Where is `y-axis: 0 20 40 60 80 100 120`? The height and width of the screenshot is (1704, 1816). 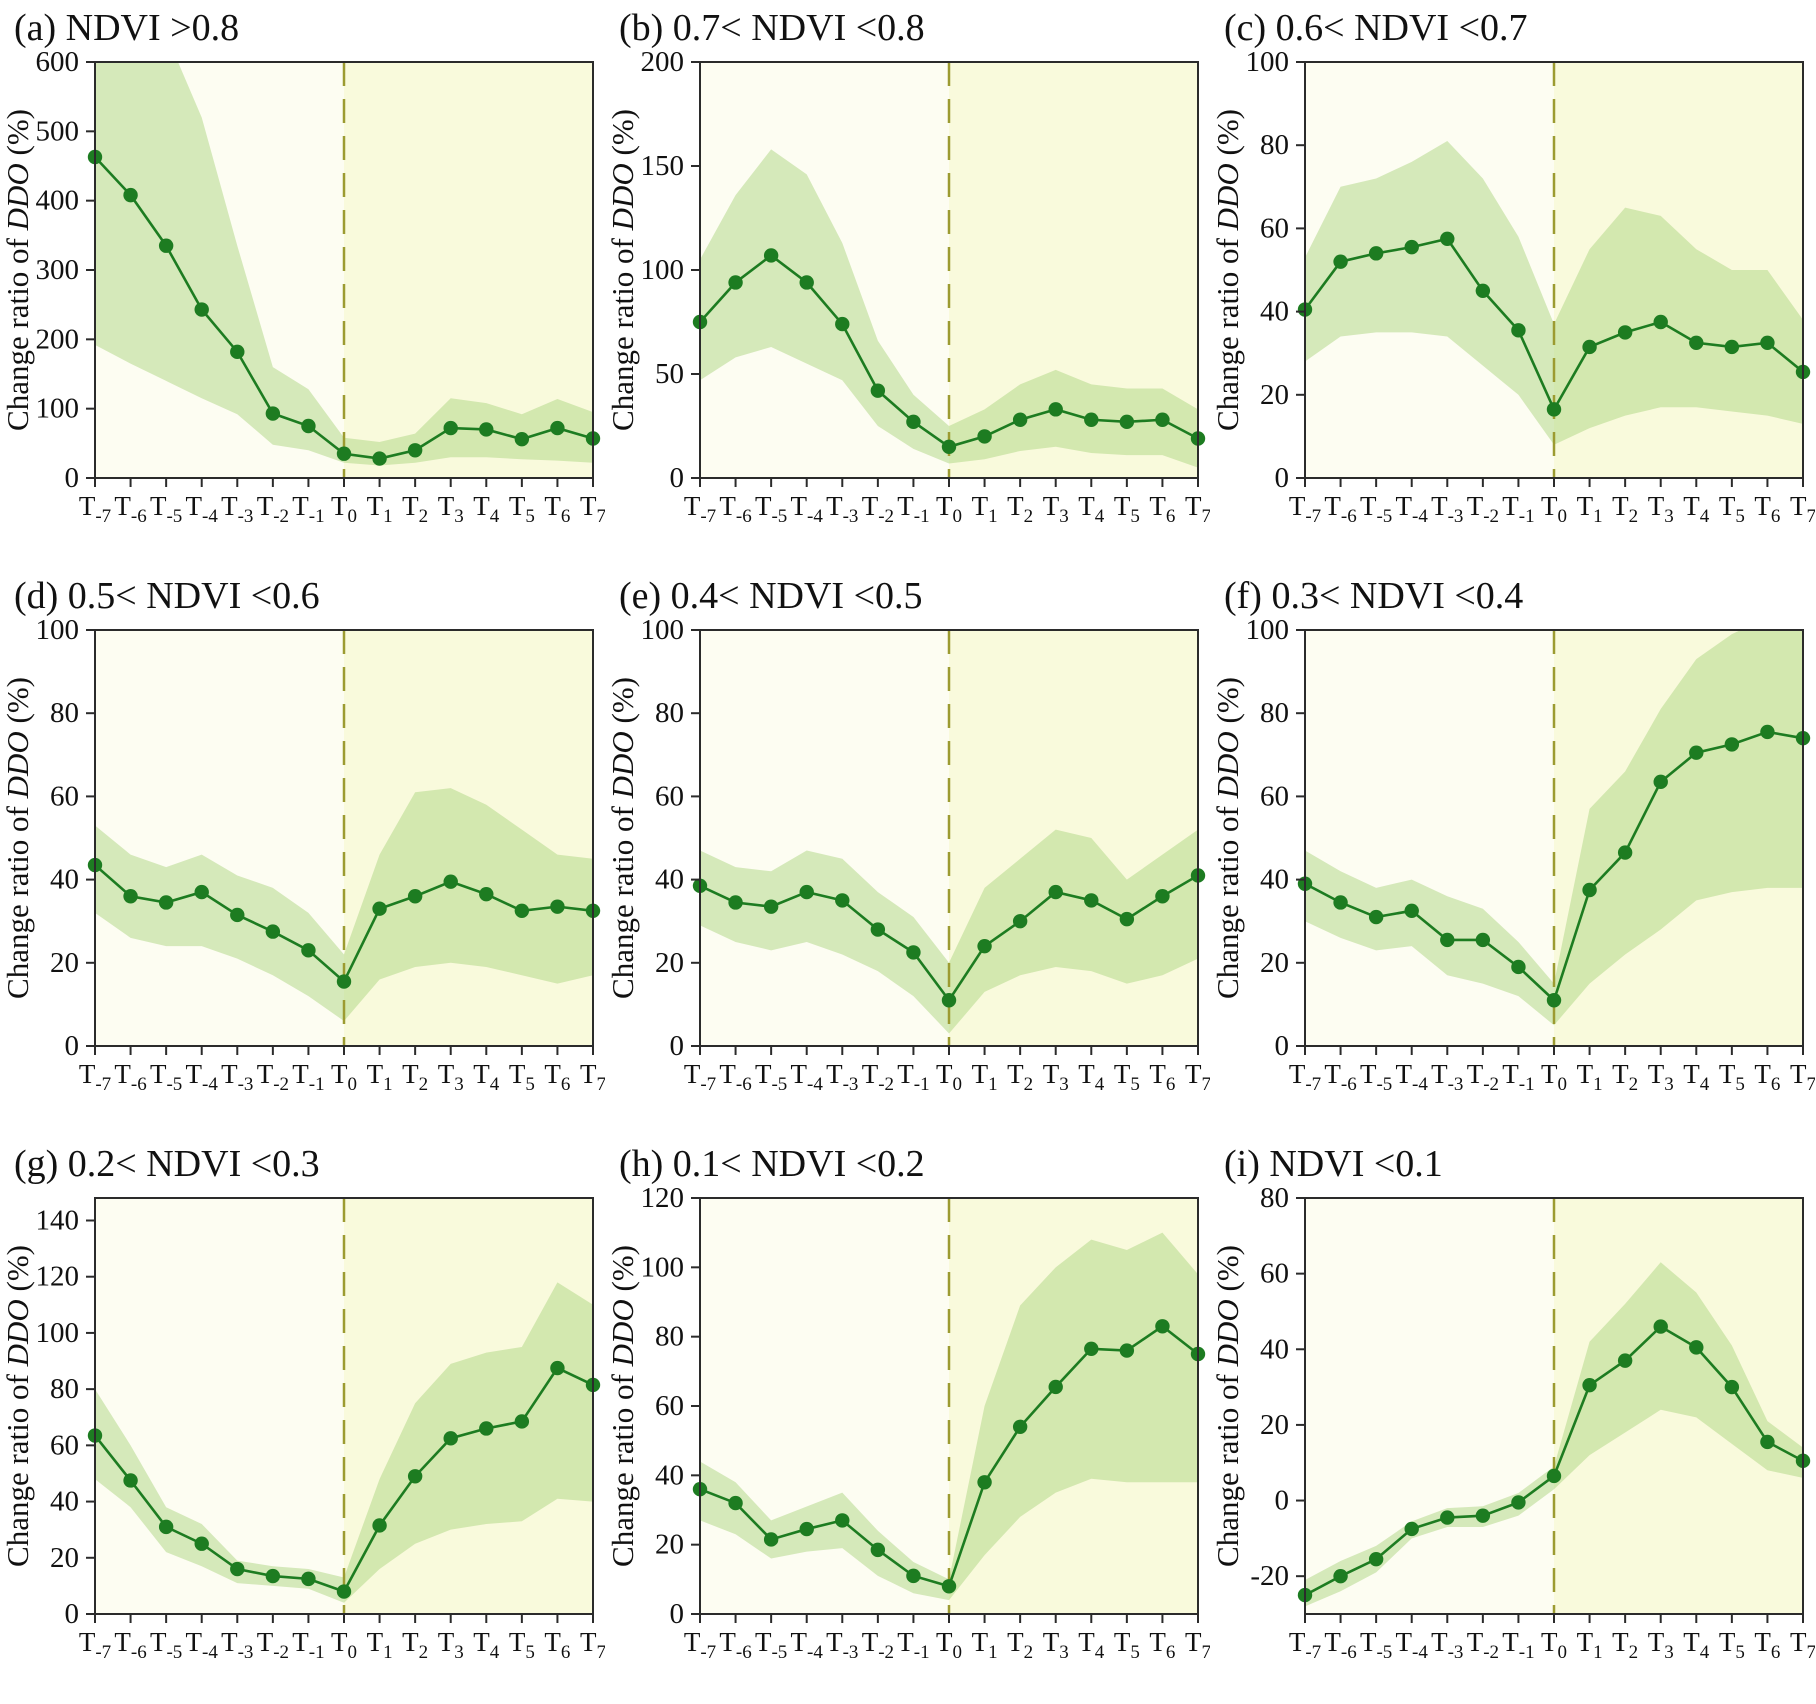 y-axis: 0 20 40 60 80 100 120 is located at coordinates (670, 1406).